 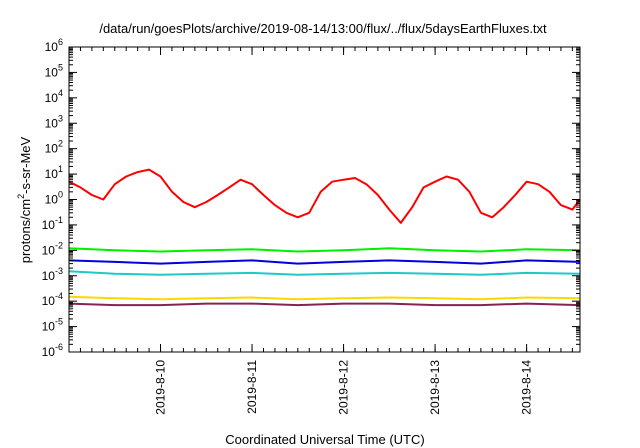 I want to click on y-tick-label: 10⁻², so click(x=52, y=248).